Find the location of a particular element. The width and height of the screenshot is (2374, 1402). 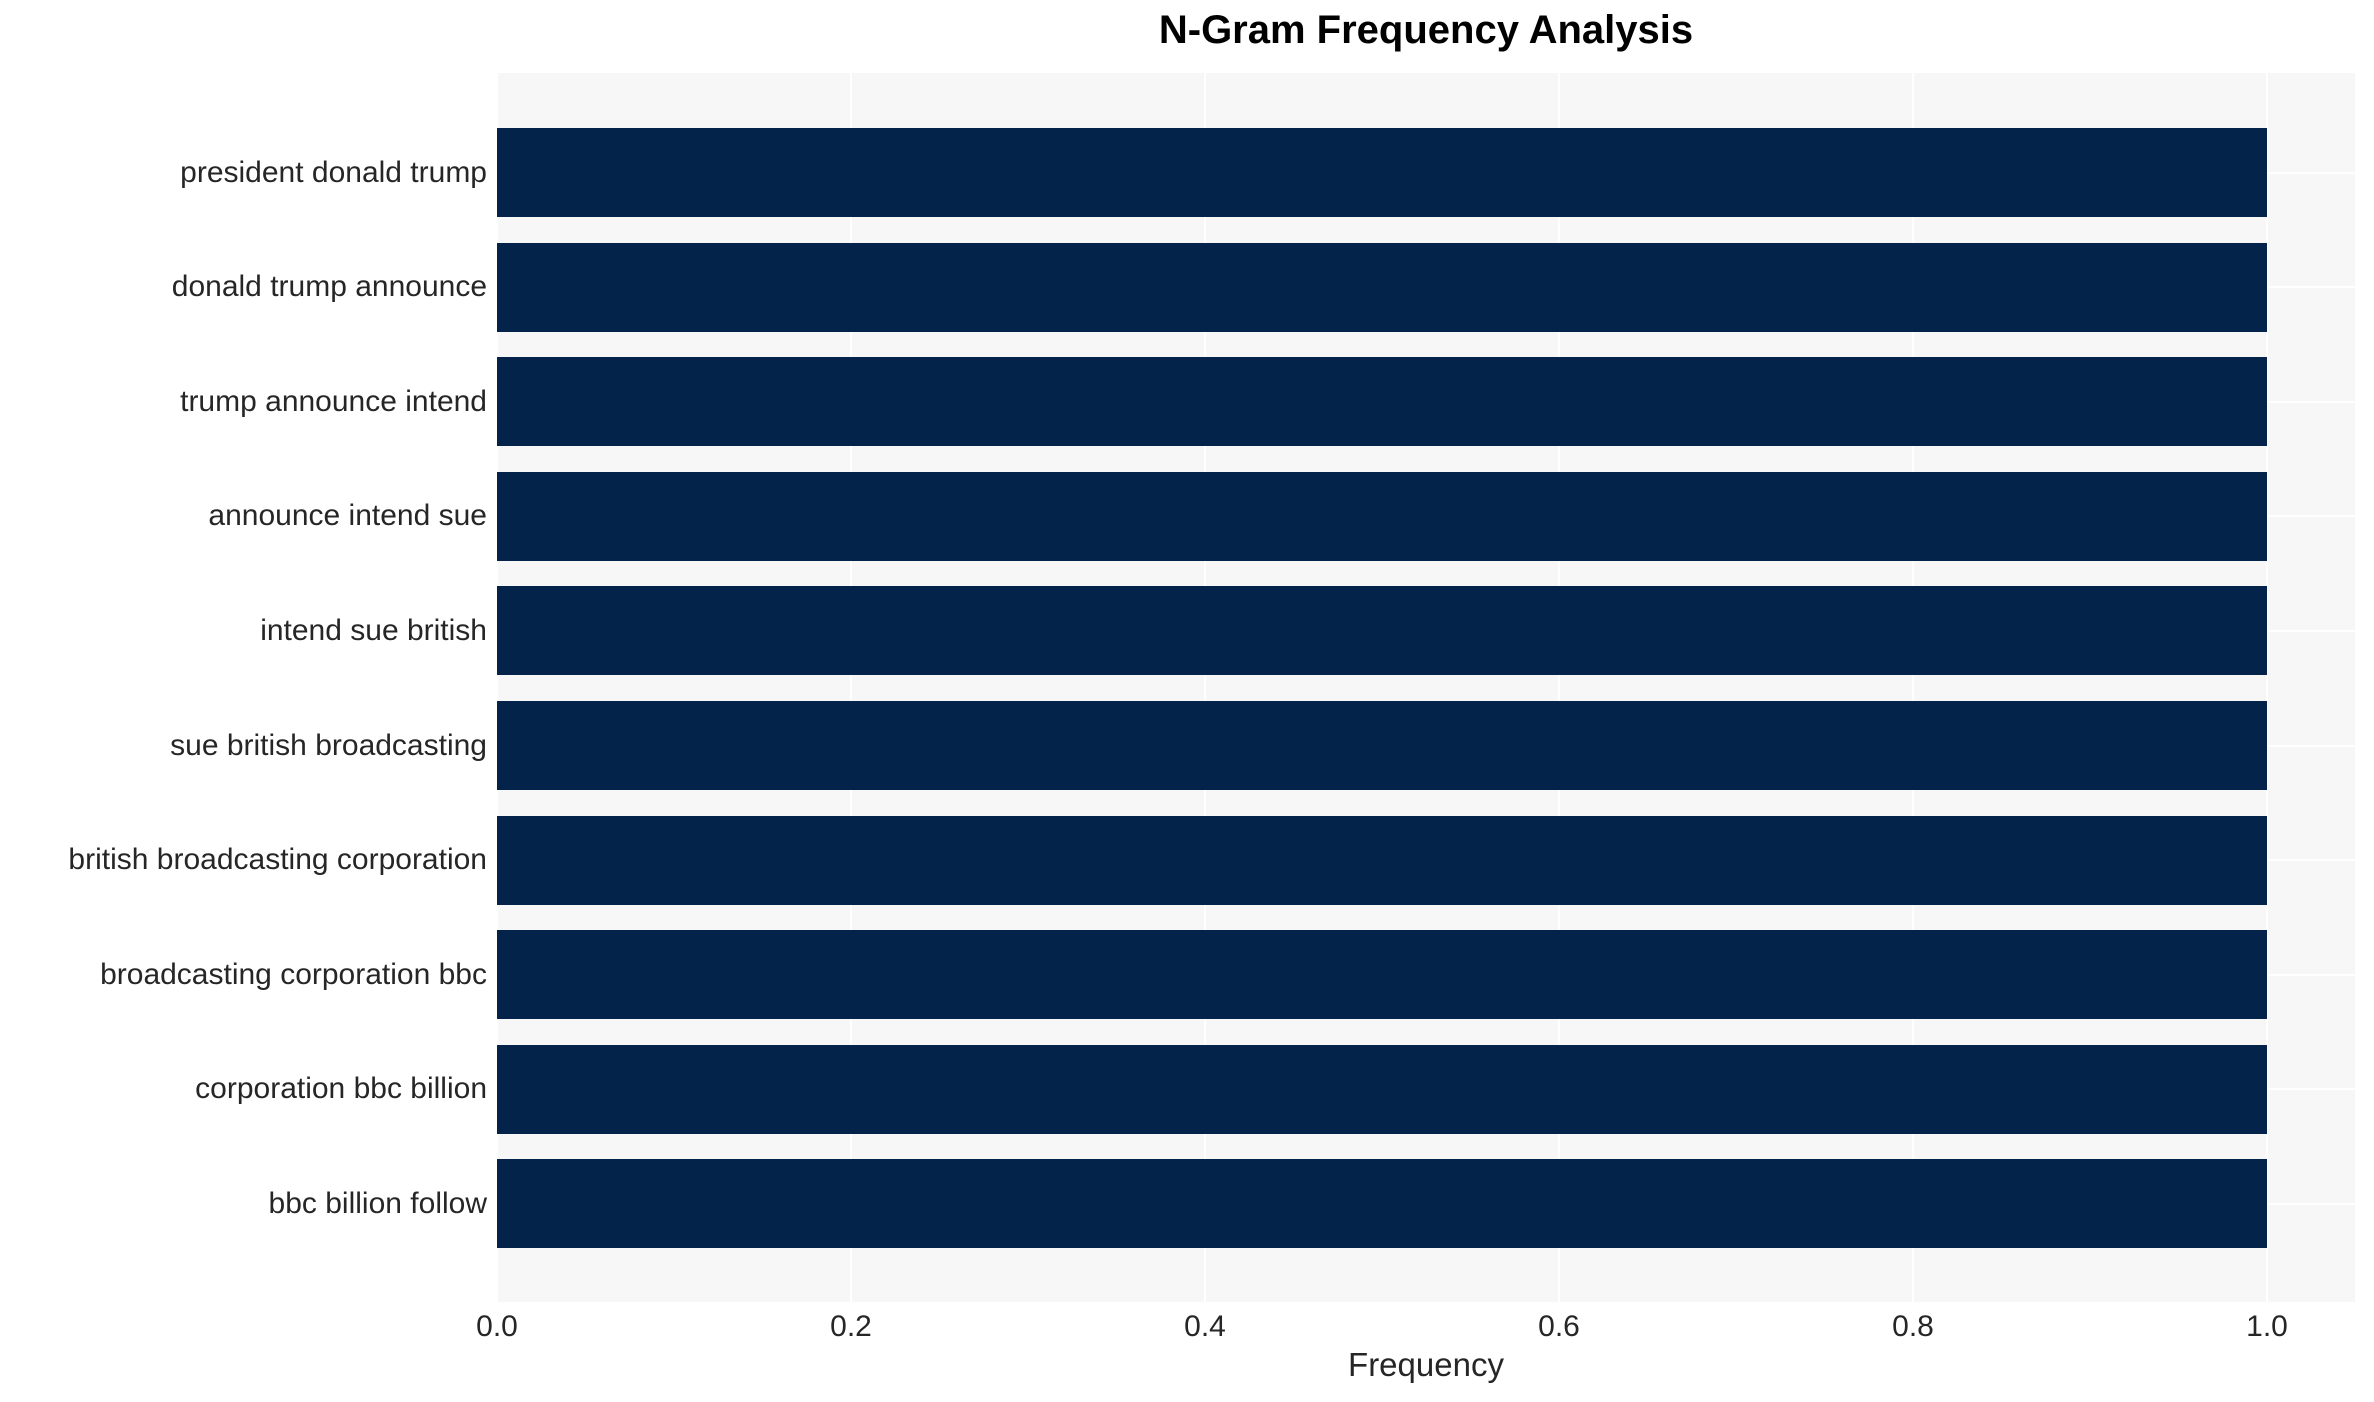

bar-intend-sue-british is located at coordinates (1382, 631).